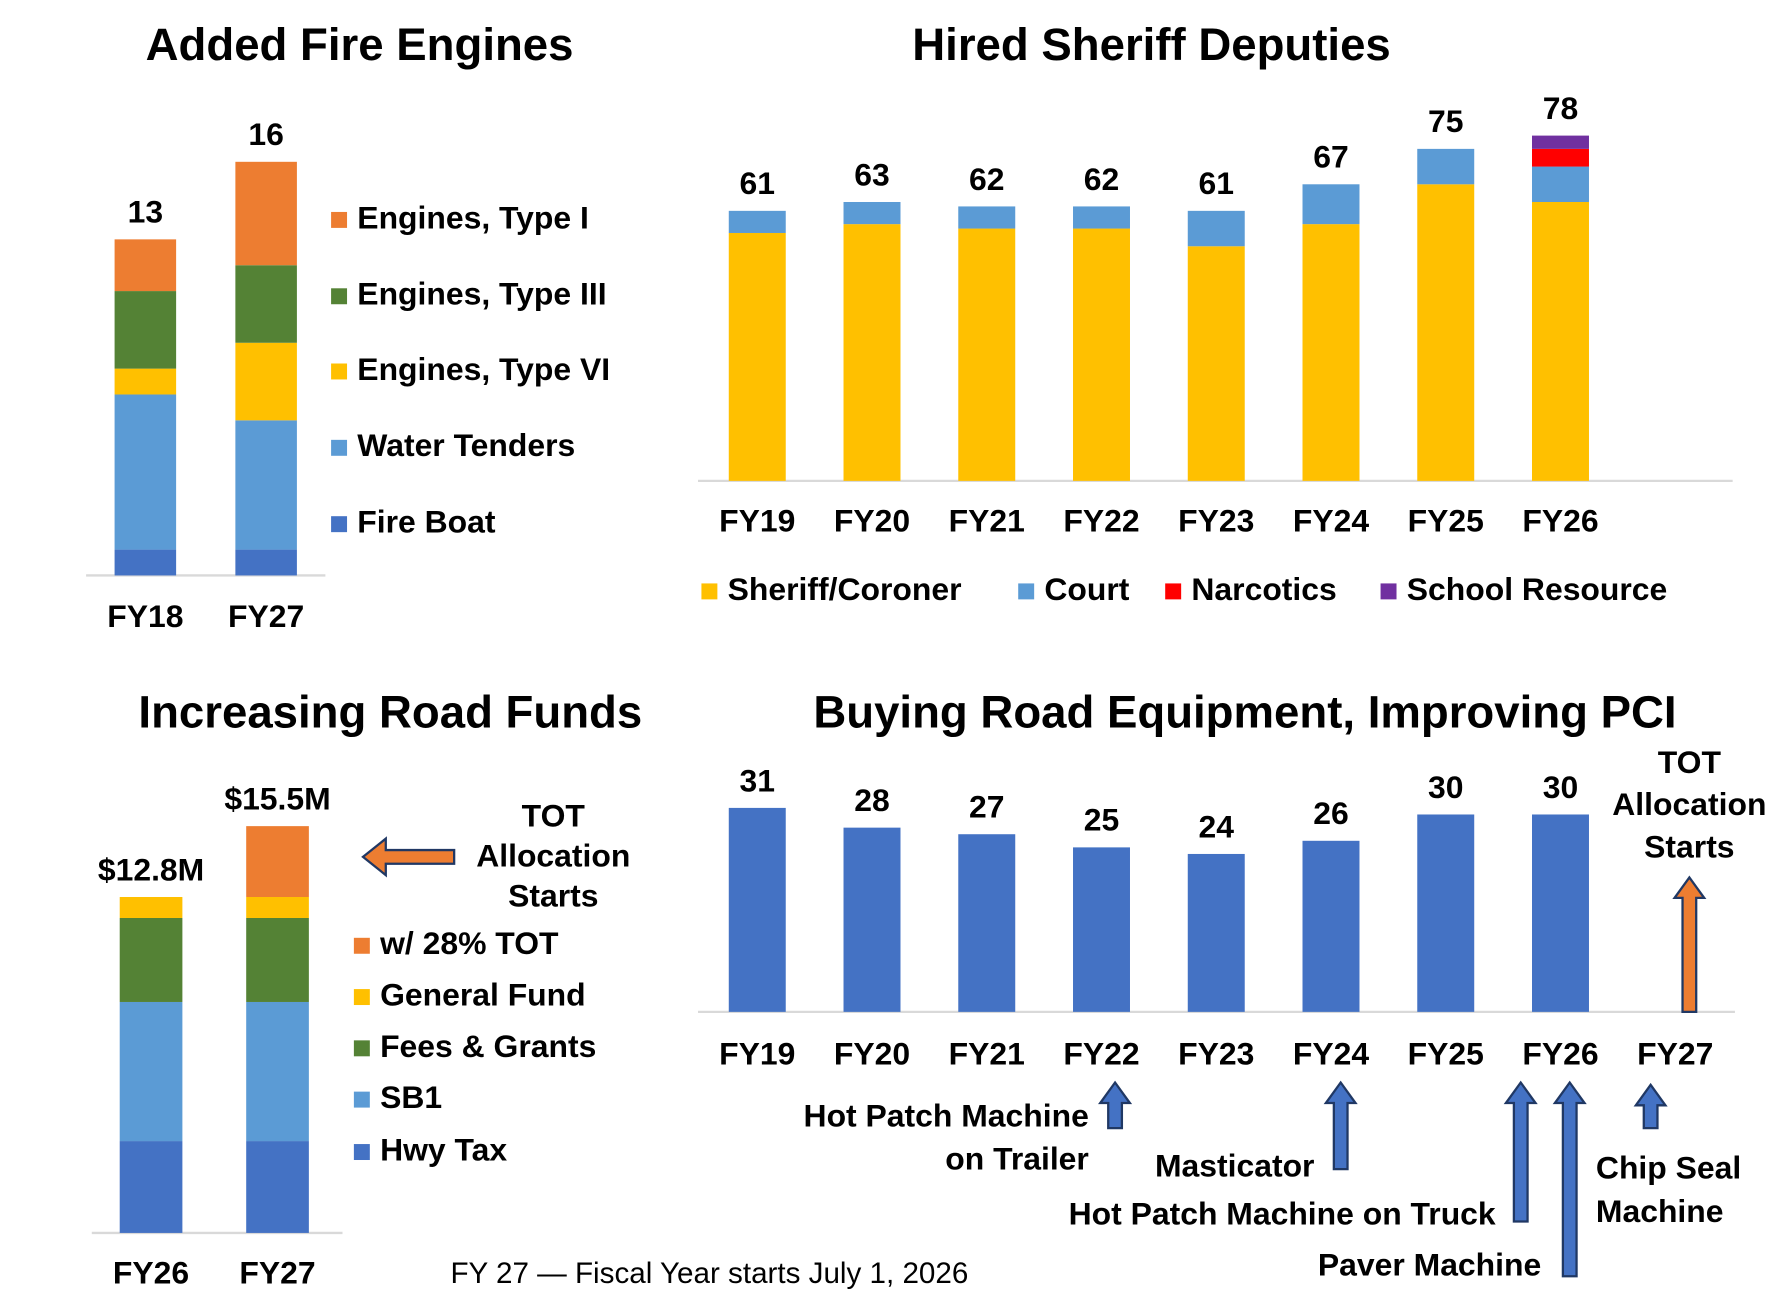  Describe the element at coordinates (709, 1273) in the screenshot. I see `footnote: FY 27 — Fiscal Year starts July 1, 2026` at that location.